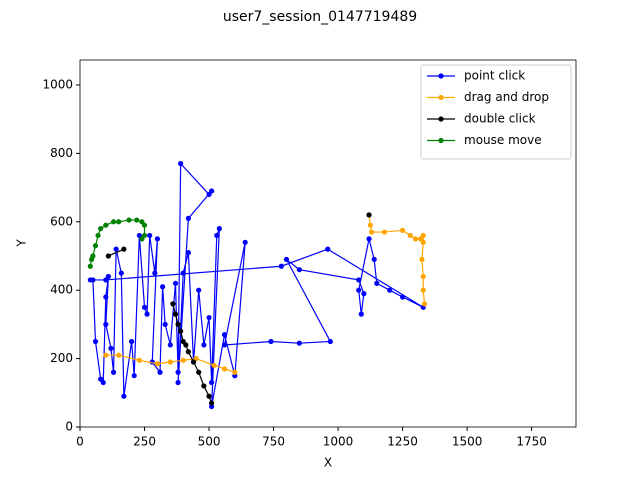 This screenshot has height=480, width=640. Describe the element at coordinates (69, 427) in the screenshot. I see `y-tick-label: 0` at that location.